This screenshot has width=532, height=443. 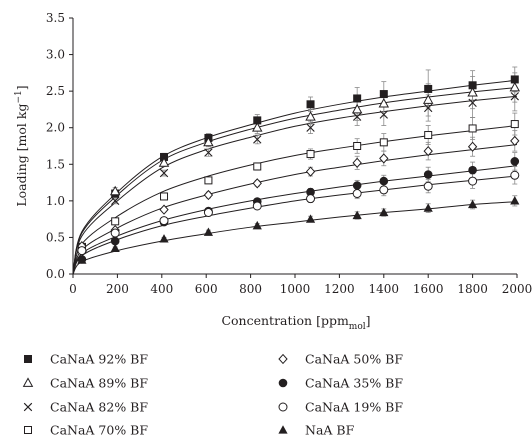 What do you see at coordinates (428, 99) in the screenshot?
I see `data-point-s1-p8` at bounding box center [428, 99].